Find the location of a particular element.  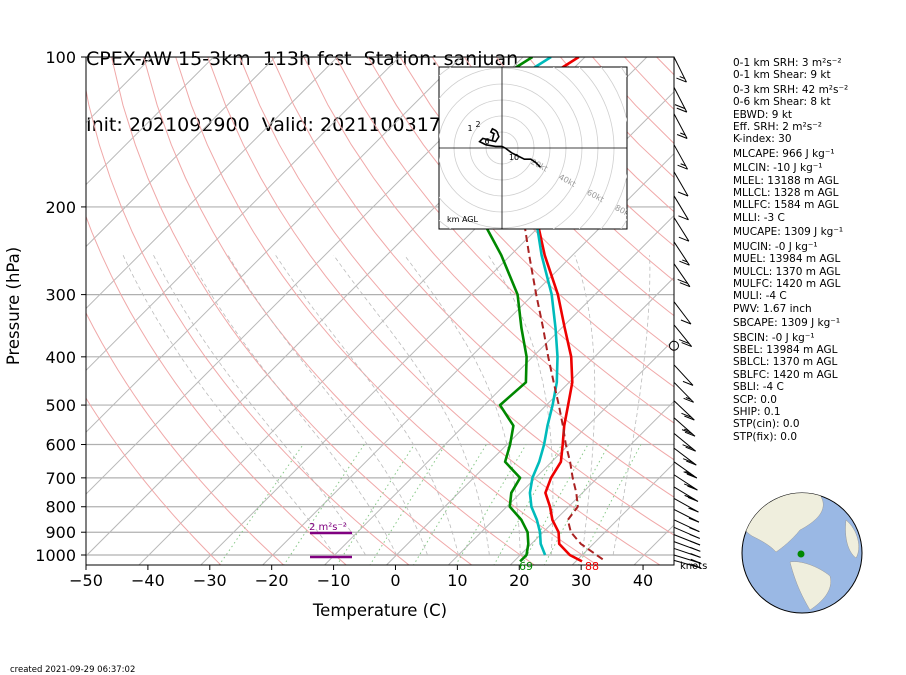

hodograph-height-label: 10 is located at coordinates (514, 157).